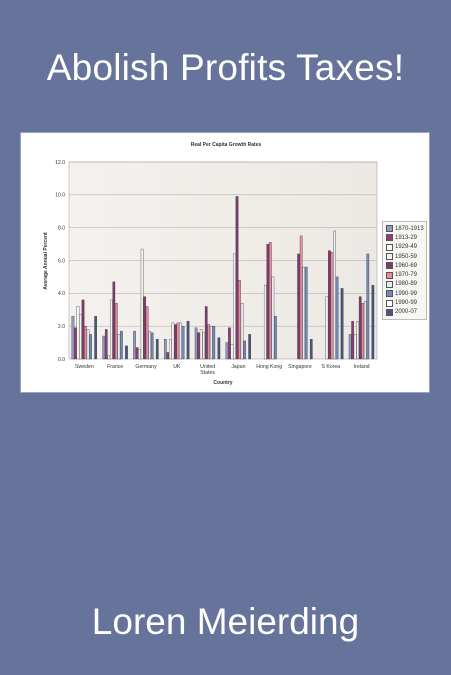  I want to click on legend-item: 2000-07, so click(405, 312).